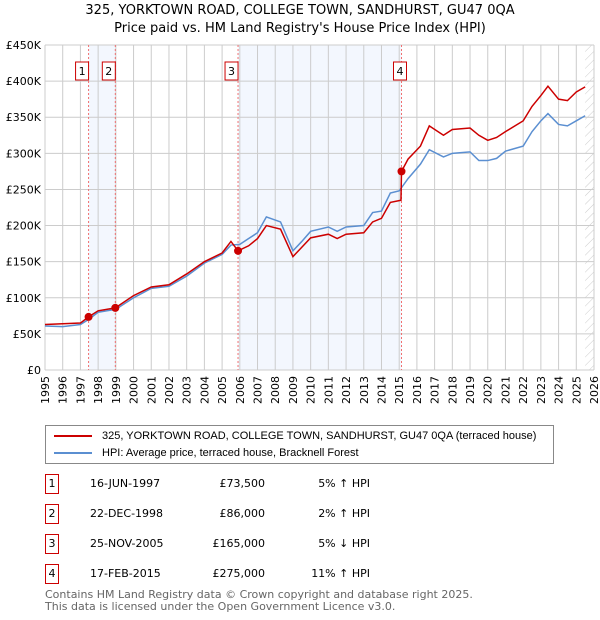 The image size is (600, 620). What do you see at coordinates (134, 390) in the screenshot?
I see `x-tick-label: 2000` at bounding box center [134, 390].